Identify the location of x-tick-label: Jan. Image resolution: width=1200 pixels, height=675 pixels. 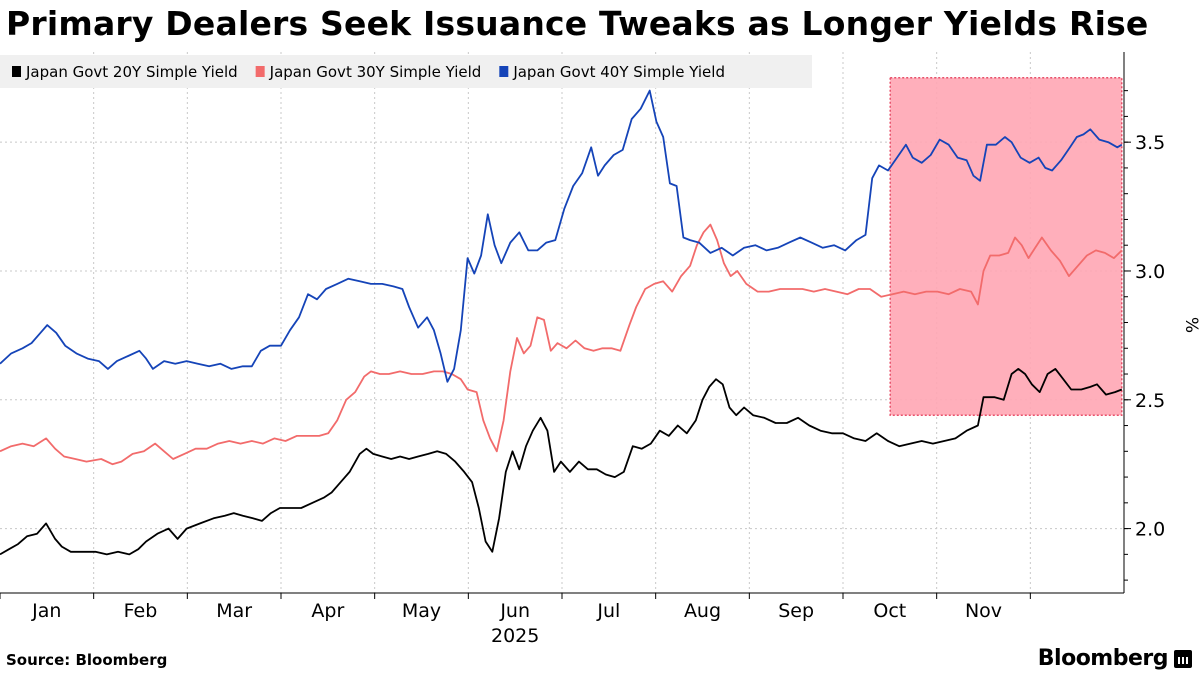
(46, 611).